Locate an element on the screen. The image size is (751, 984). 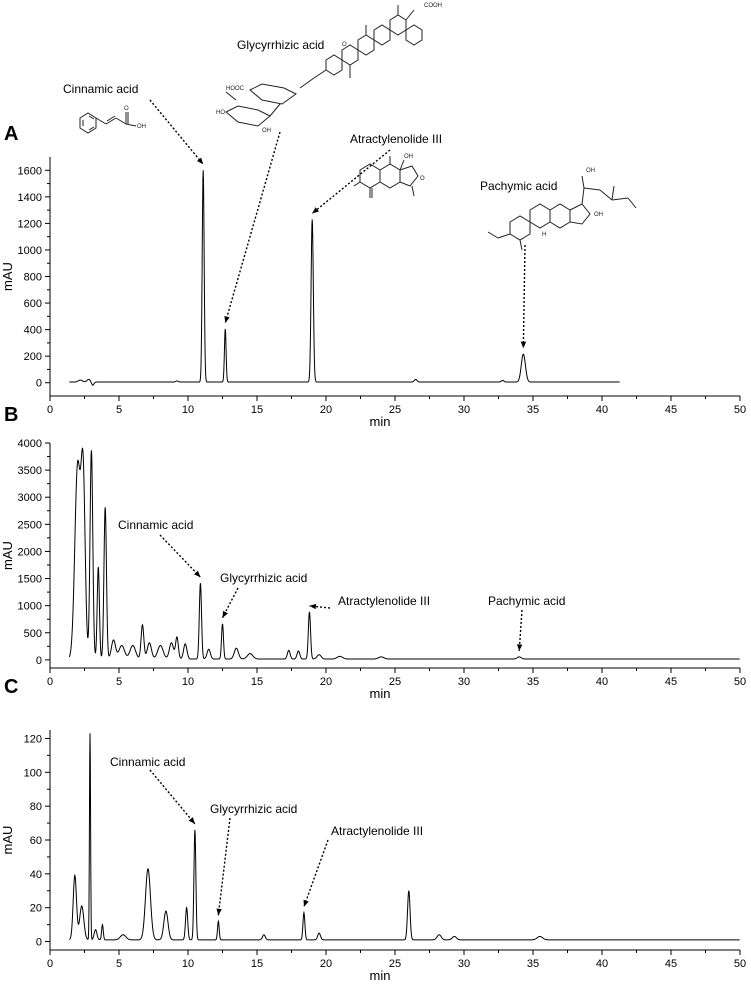
glycyrrhizic-acid-struct-ho: HO is located at coordinates (220, 113).